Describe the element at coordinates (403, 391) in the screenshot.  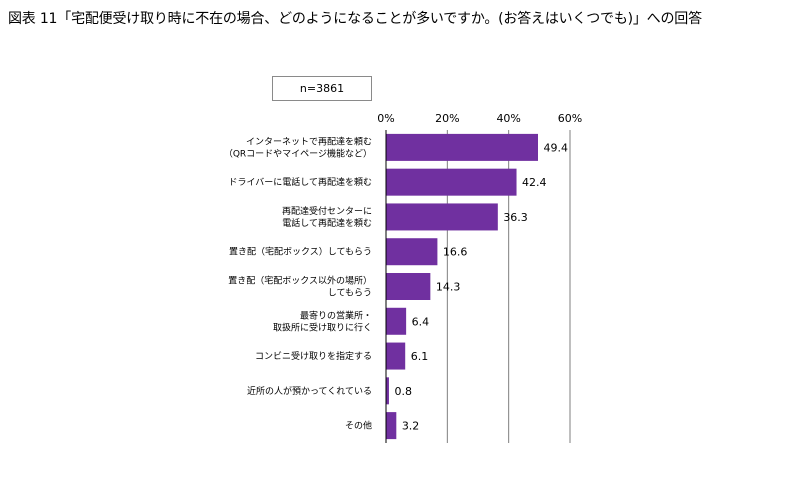
I see `value-label: 0.8` at that location.